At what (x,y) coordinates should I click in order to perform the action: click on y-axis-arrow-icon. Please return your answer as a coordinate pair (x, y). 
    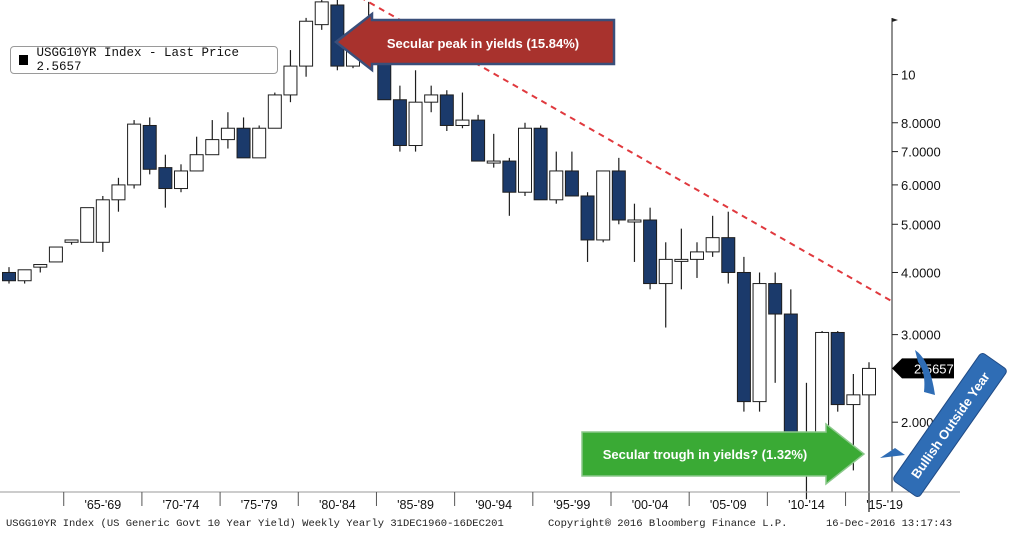
    Looking at the image, I should click on (895, 20).